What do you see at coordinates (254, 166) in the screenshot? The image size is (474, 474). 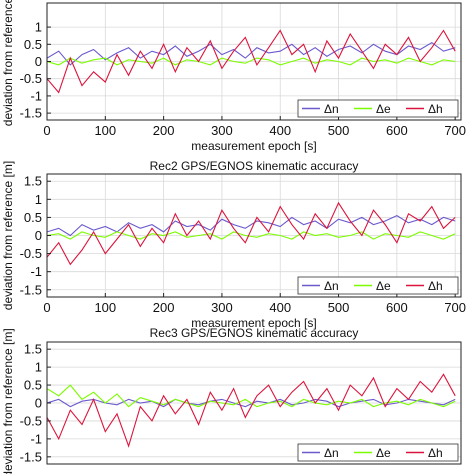 I see `chart-title: Rec2 GPS/EGNOS kinematic accuracy` at bounding box center [254, 166].